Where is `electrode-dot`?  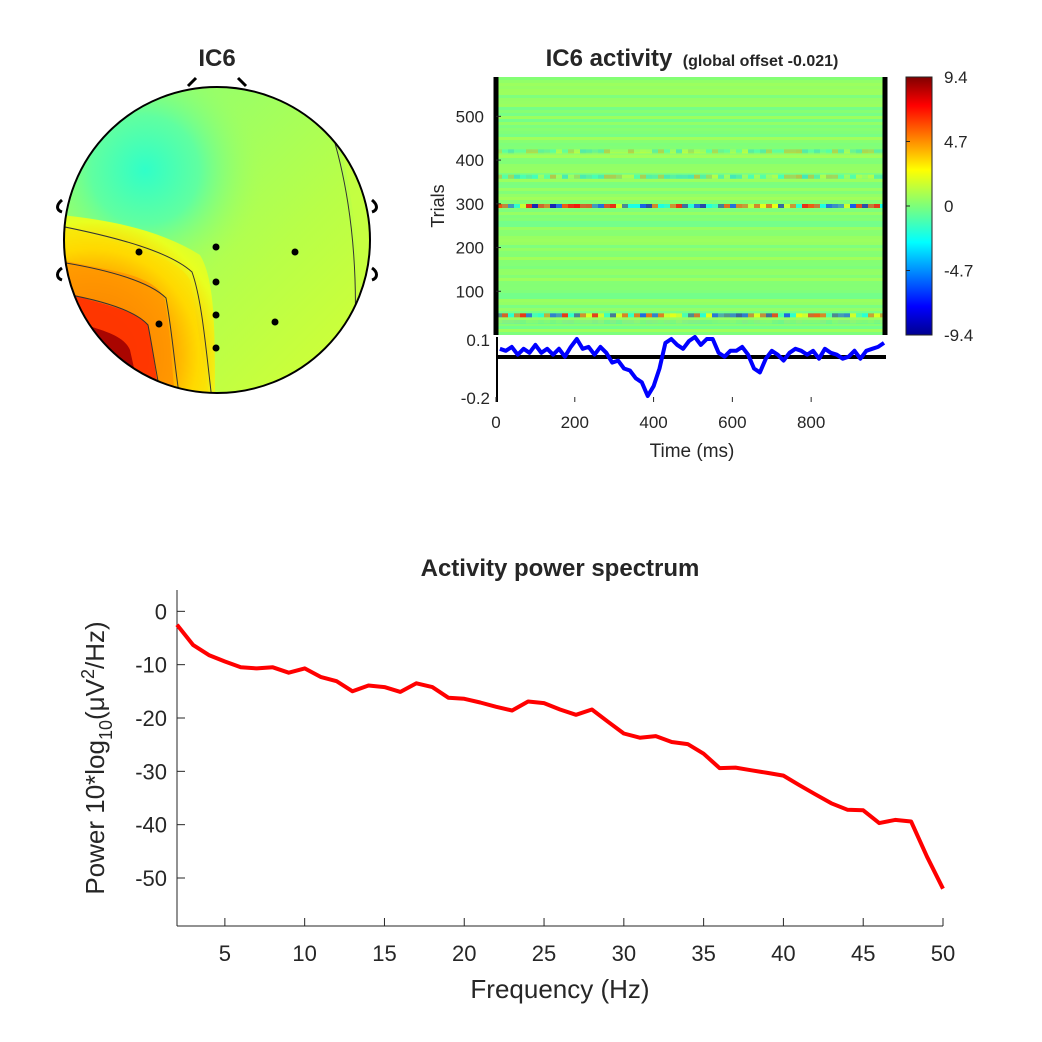
electrode-dot is located at coordinates (216, 315).